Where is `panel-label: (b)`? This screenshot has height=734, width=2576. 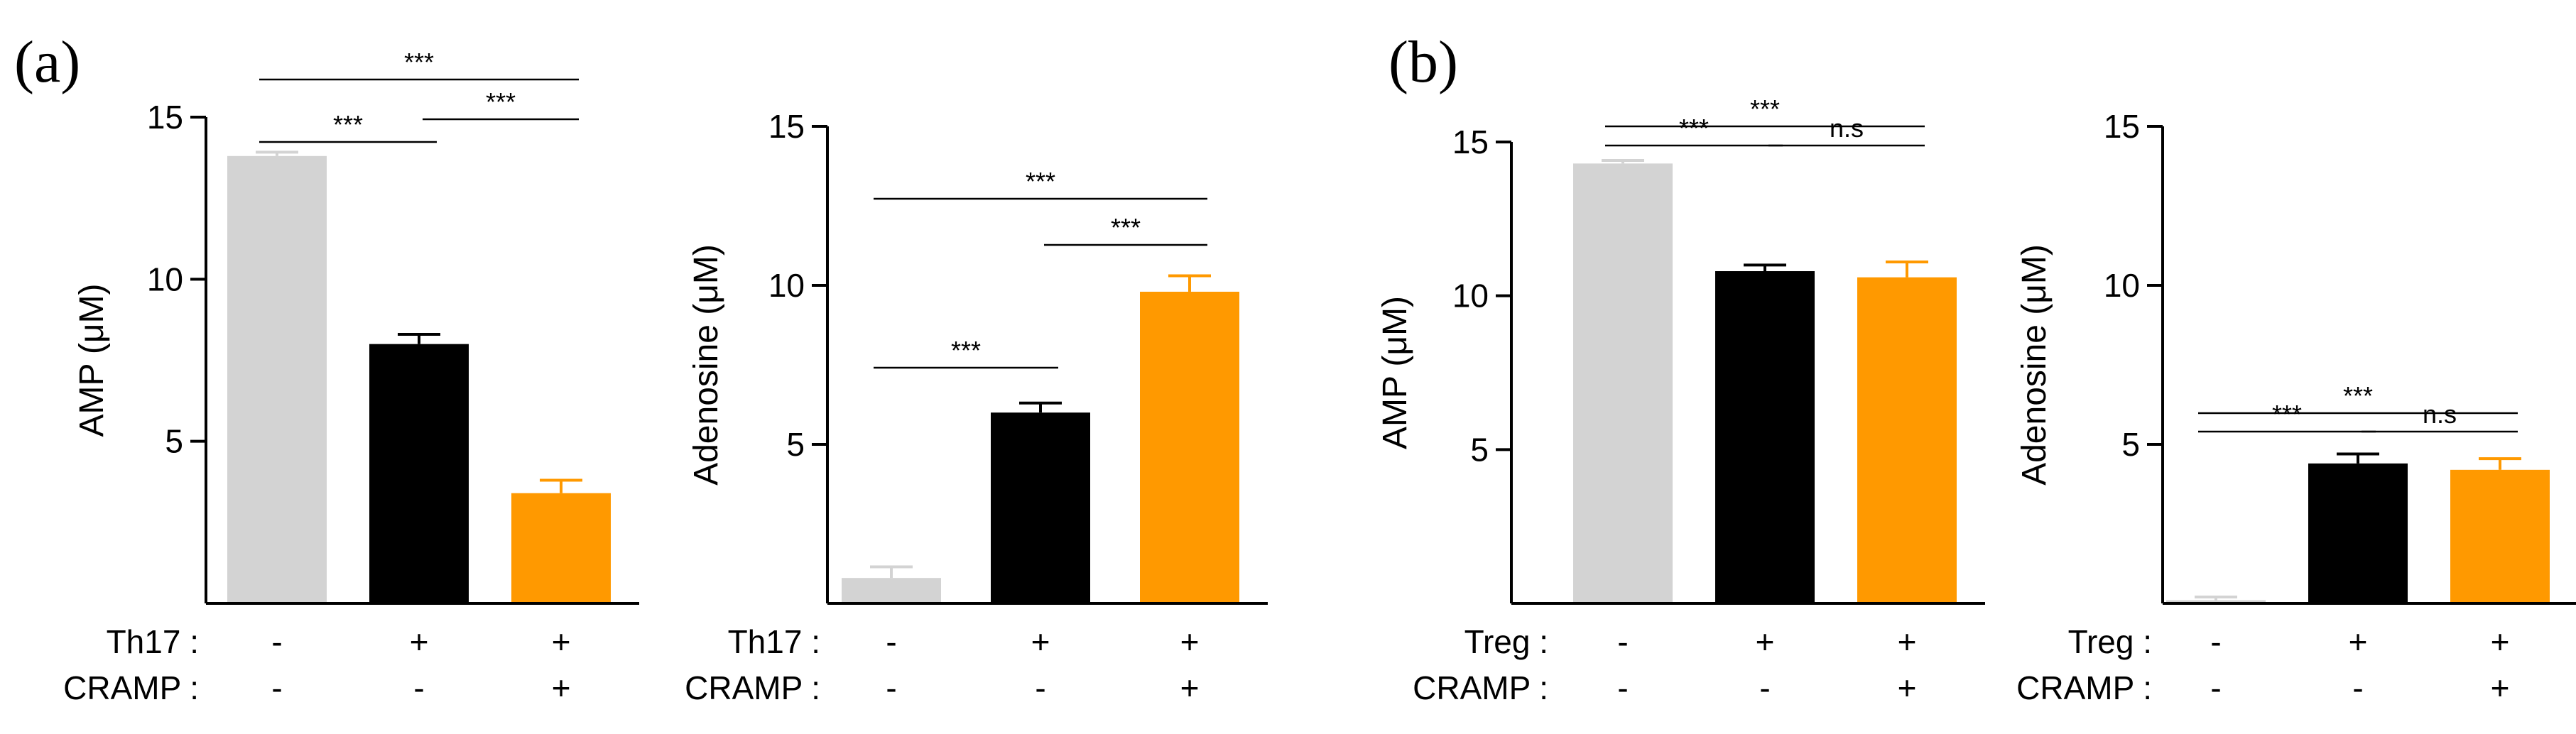
panel-label: (b) is located at coordinates (1423, 62).